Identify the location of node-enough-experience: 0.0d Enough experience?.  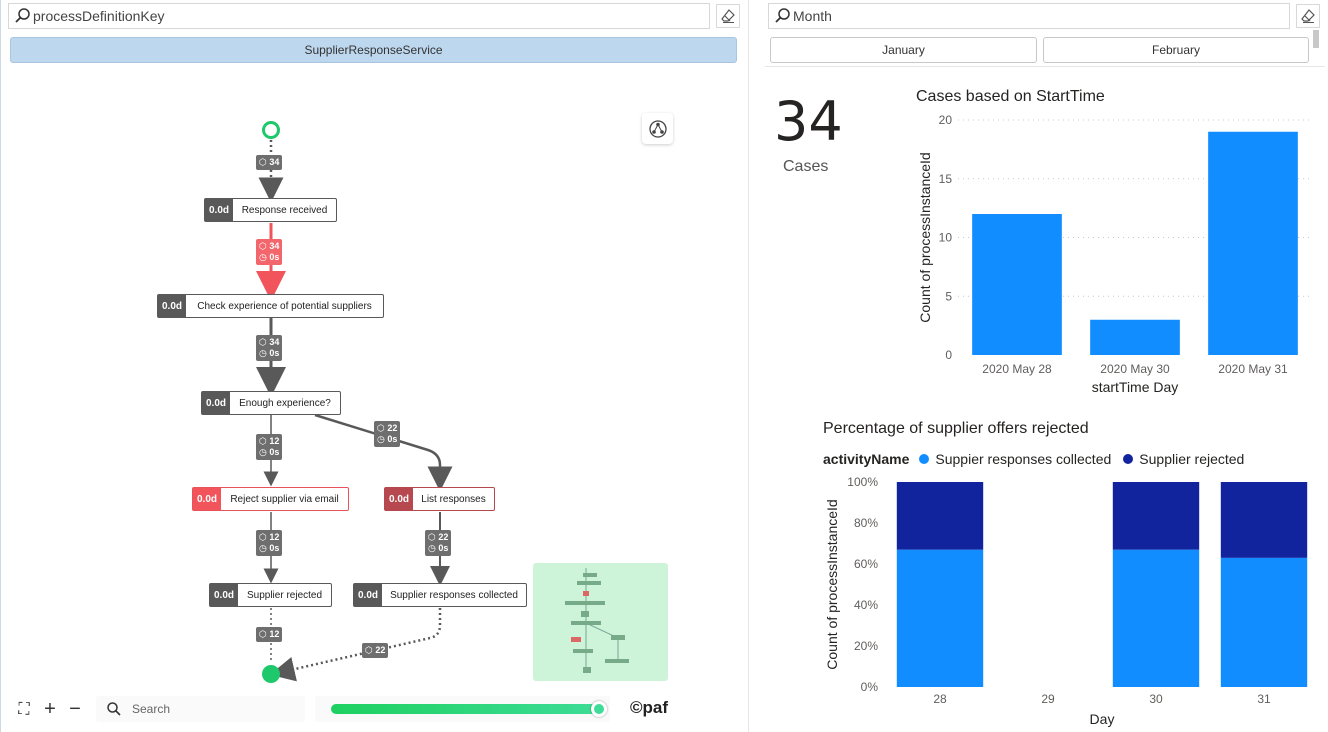
(271, 403).